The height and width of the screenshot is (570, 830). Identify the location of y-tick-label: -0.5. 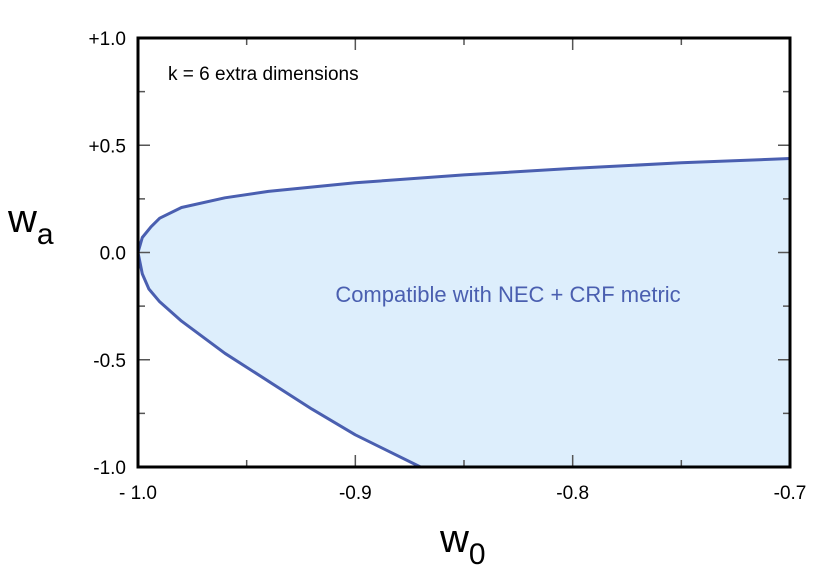
(109, 361).